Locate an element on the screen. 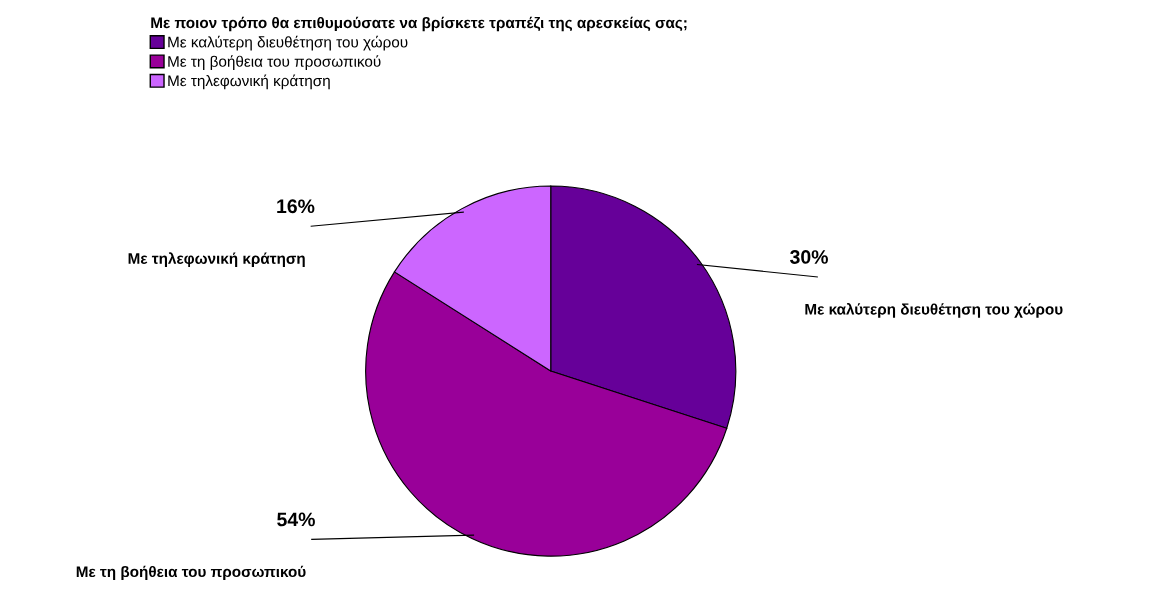 The width and height of the screenshot is (1157, 598). data-label: 54% is located at coordinates (296, 519).